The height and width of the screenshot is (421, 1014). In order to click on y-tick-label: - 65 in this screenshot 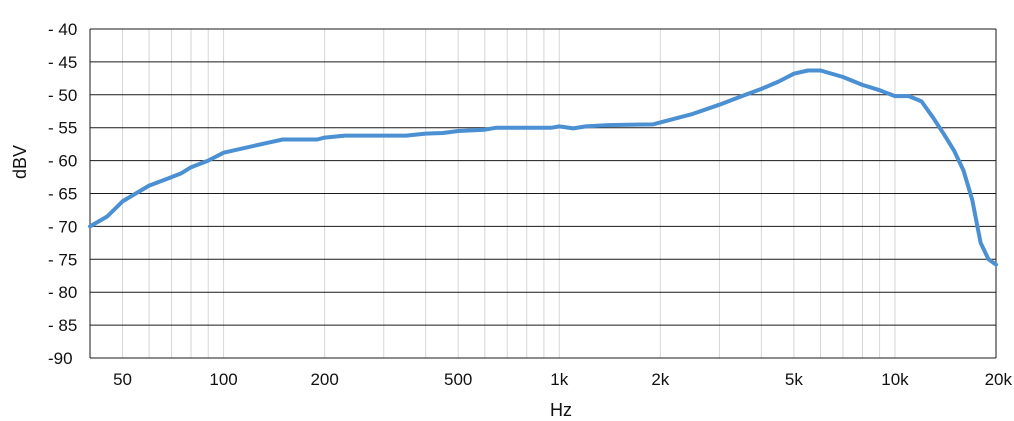, I will do `click(62, 194)`.